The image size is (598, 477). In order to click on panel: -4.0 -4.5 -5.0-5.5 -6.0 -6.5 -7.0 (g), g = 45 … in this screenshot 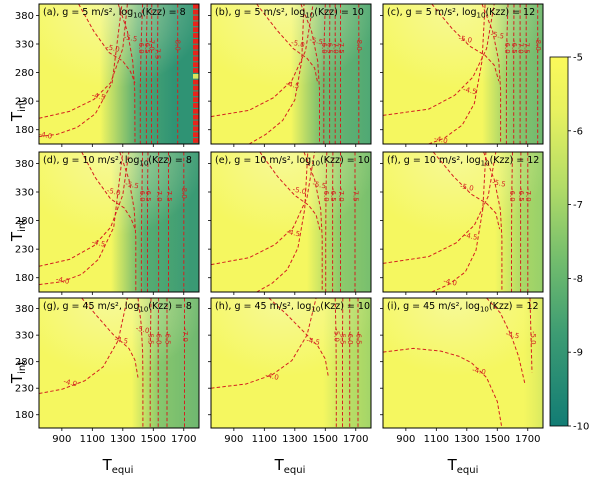, I will do `click(107, 371)`.